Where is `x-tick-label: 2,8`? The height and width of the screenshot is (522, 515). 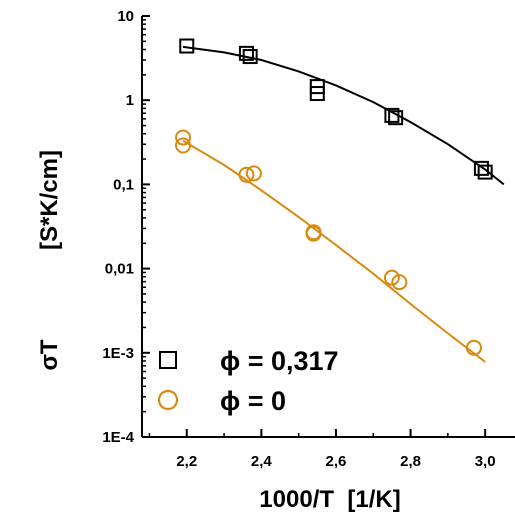
x-tick-label: 2,8 is located at coordinates (410, 461).